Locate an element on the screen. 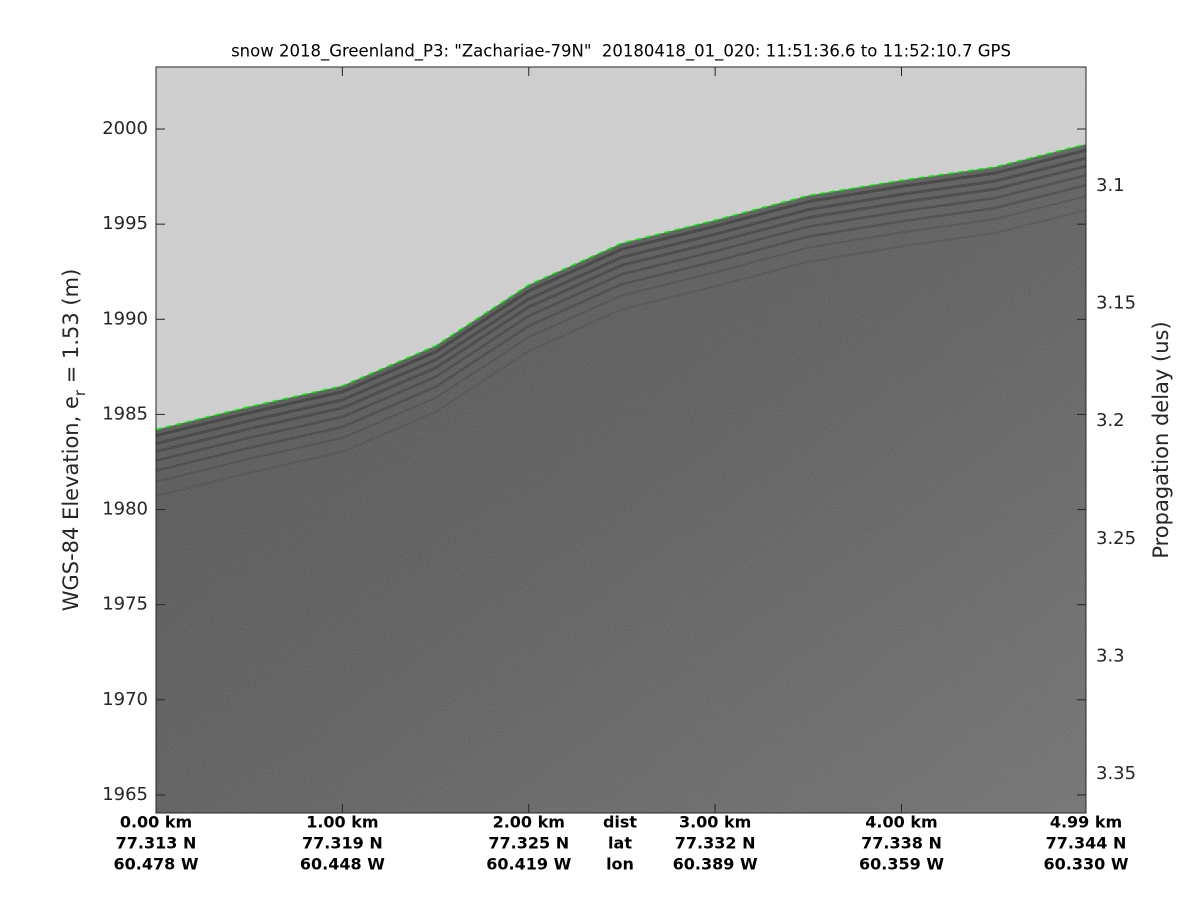 The width and height of the screenshot is (1200, 904). y2-tick-label: 3.2 is located at coordinates (1110, 420).